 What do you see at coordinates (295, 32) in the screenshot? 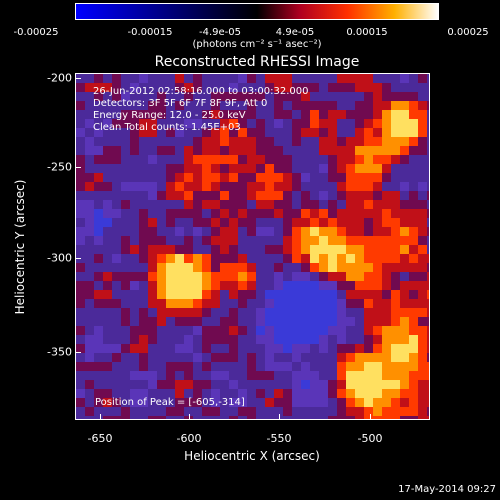
I see `colorbar-tick: 4.9e-05` at bounding box center [295, 32].